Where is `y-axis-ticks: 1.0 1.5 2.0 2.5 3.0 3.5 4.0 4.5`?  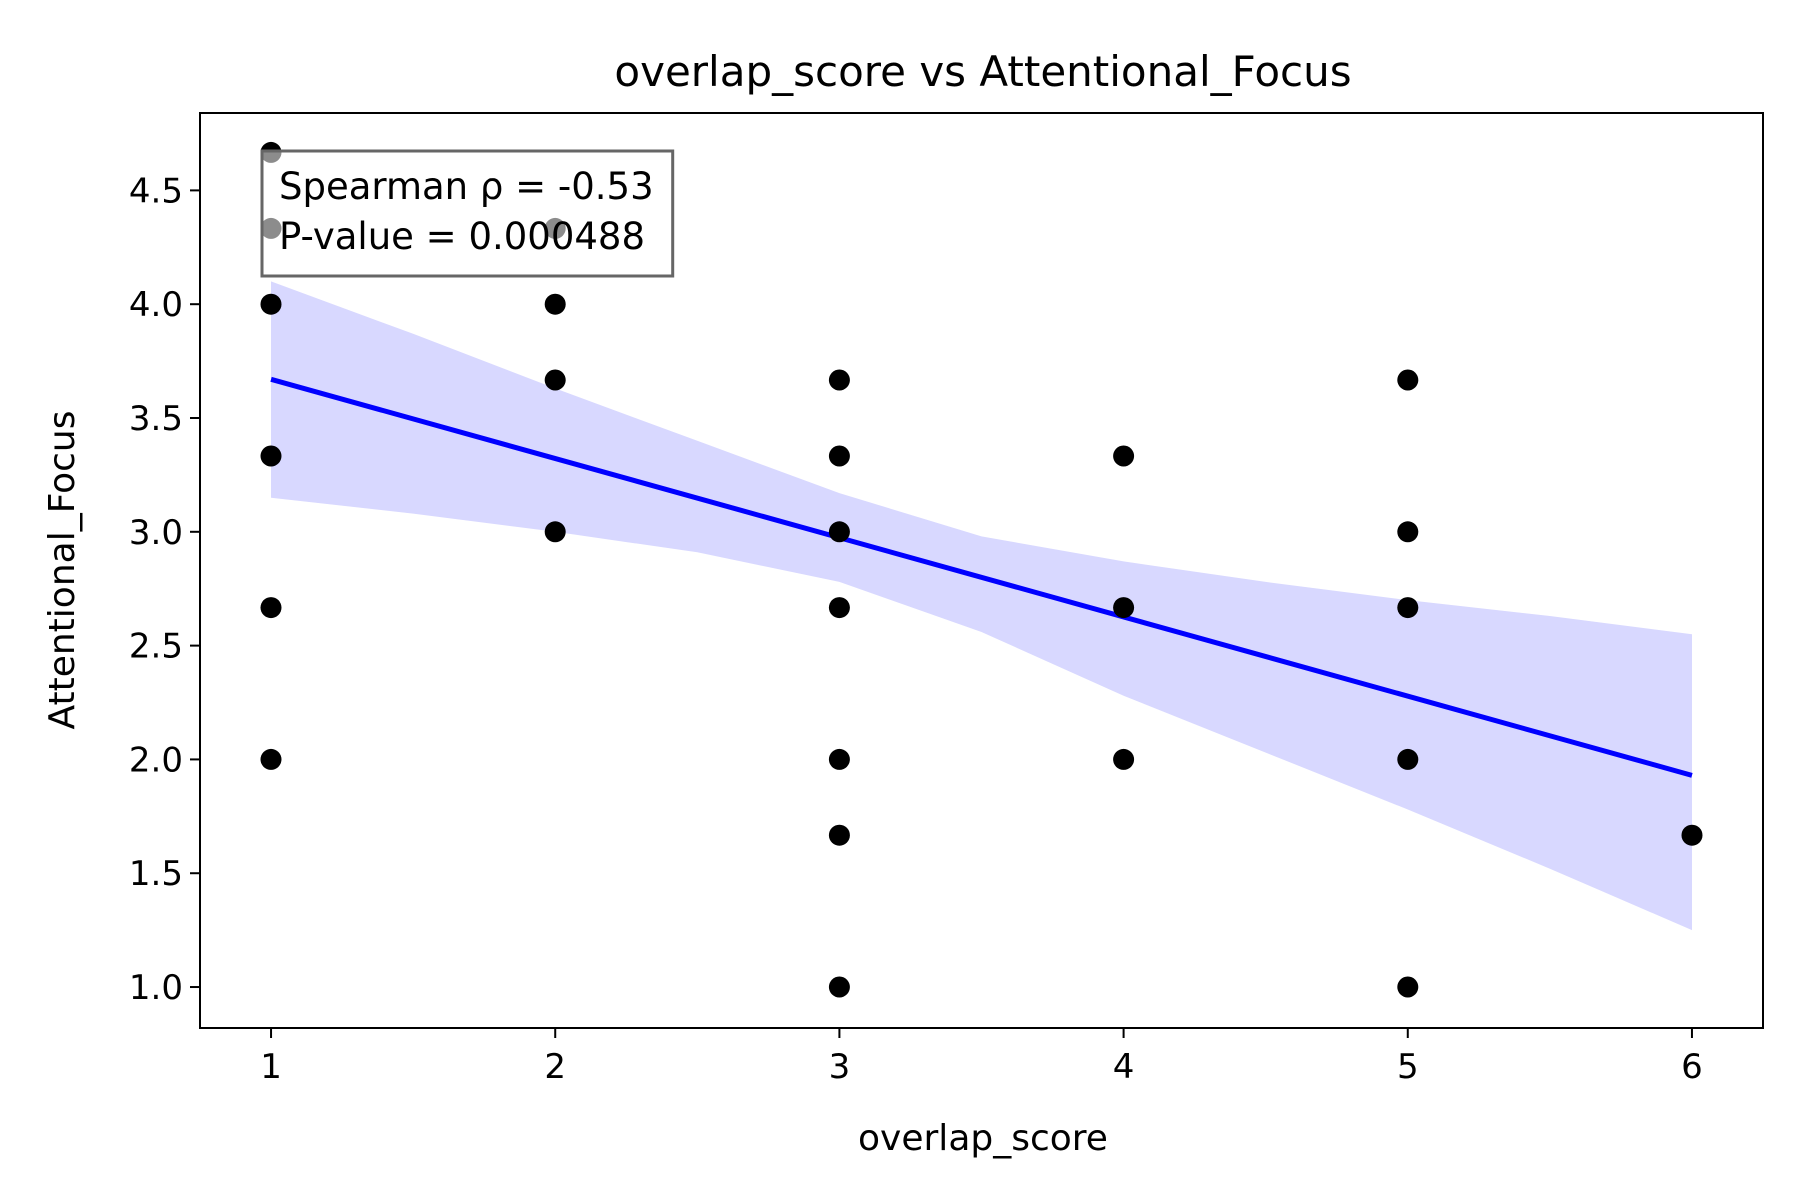
y-axis-ticks: 1.0 1.5 2.0 2.5 3.0 3.5 4.0 4.5 is located at coordinates (164, 589).